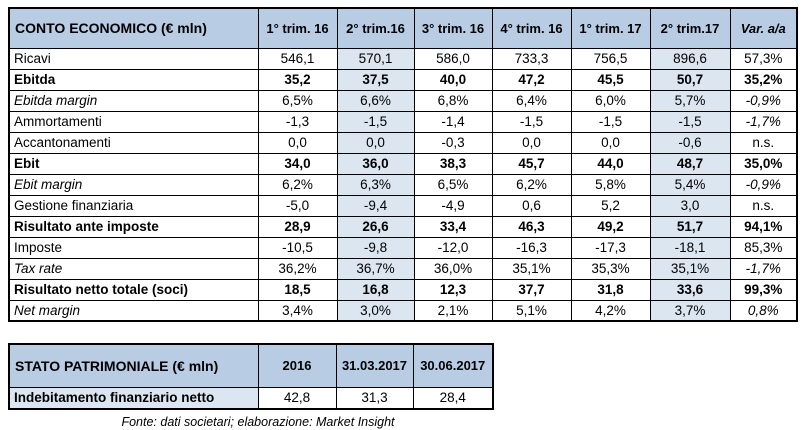 The height and width of the screenshot is (430, 803). Describe the element at coordinates (610, 79) in the screenshot. I see `value-cell: 45,5` at that location.